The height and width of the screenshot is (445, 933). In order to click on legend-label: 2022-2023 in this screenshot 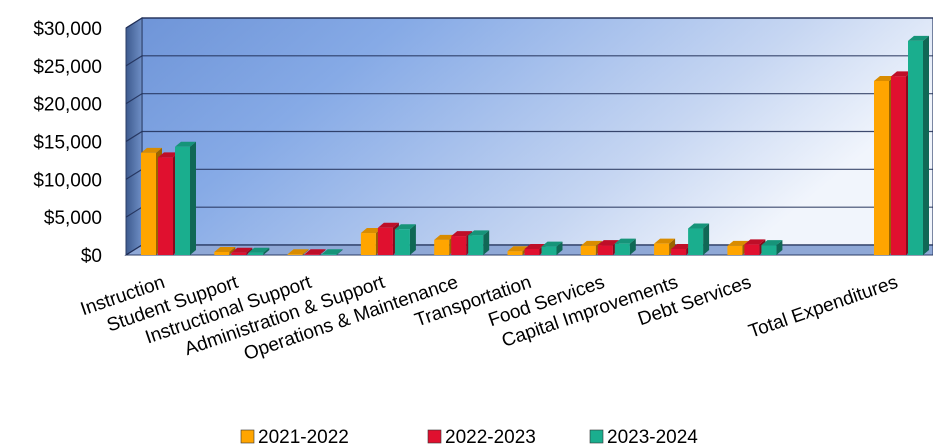, I will do `click(490, 436)`.